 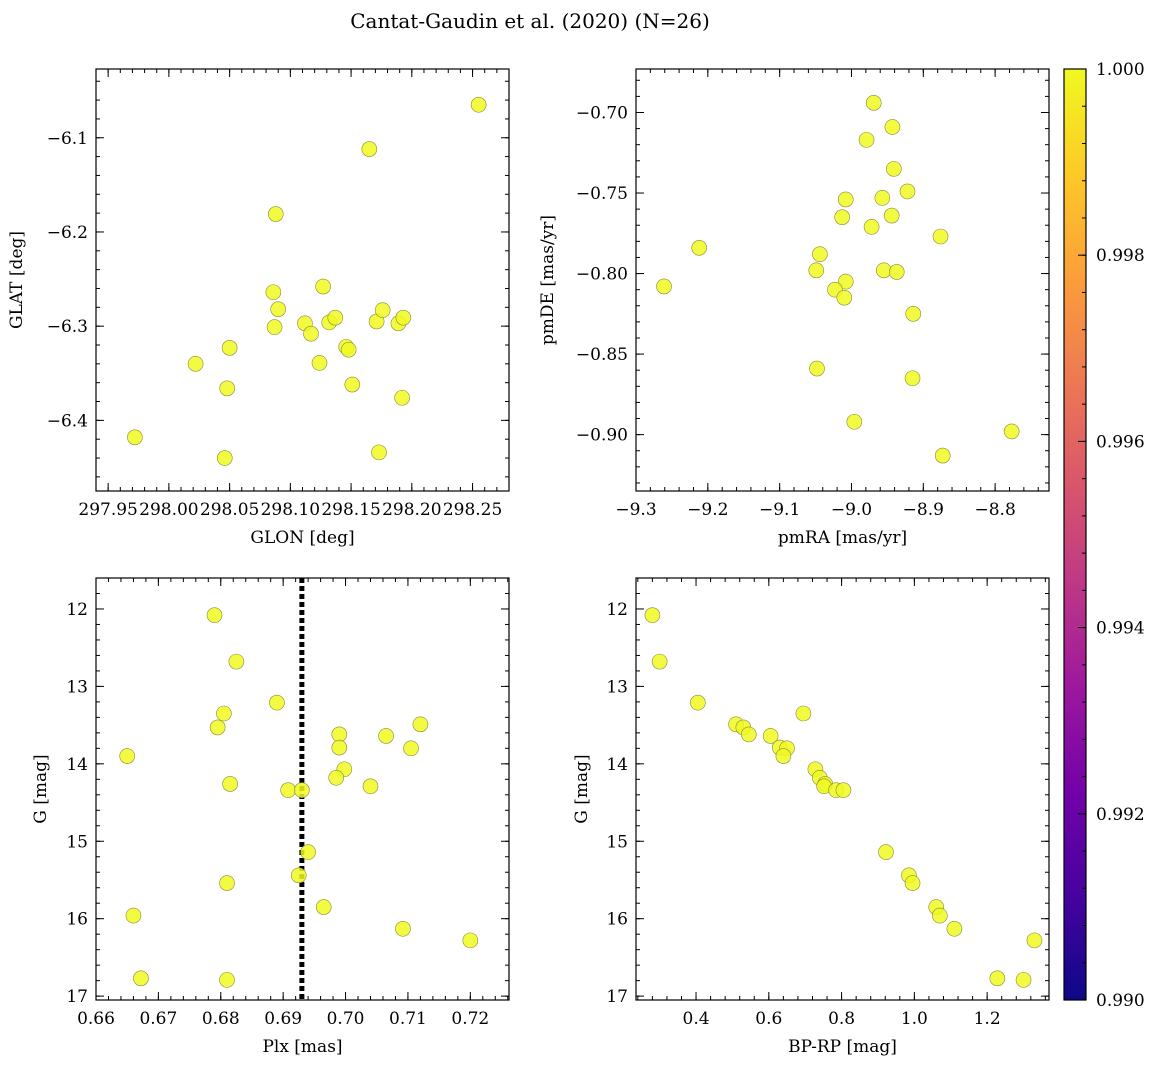 What do you see at coordinates (914, 1019) in the screenshot?
I see `x-tick-label: 1.0` at bounding box center [914, 1019].